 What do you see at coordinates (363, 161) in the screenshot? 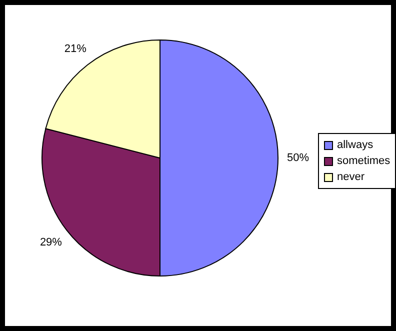
I see `legend-label: sometimes` at bounding box center [363, 161].